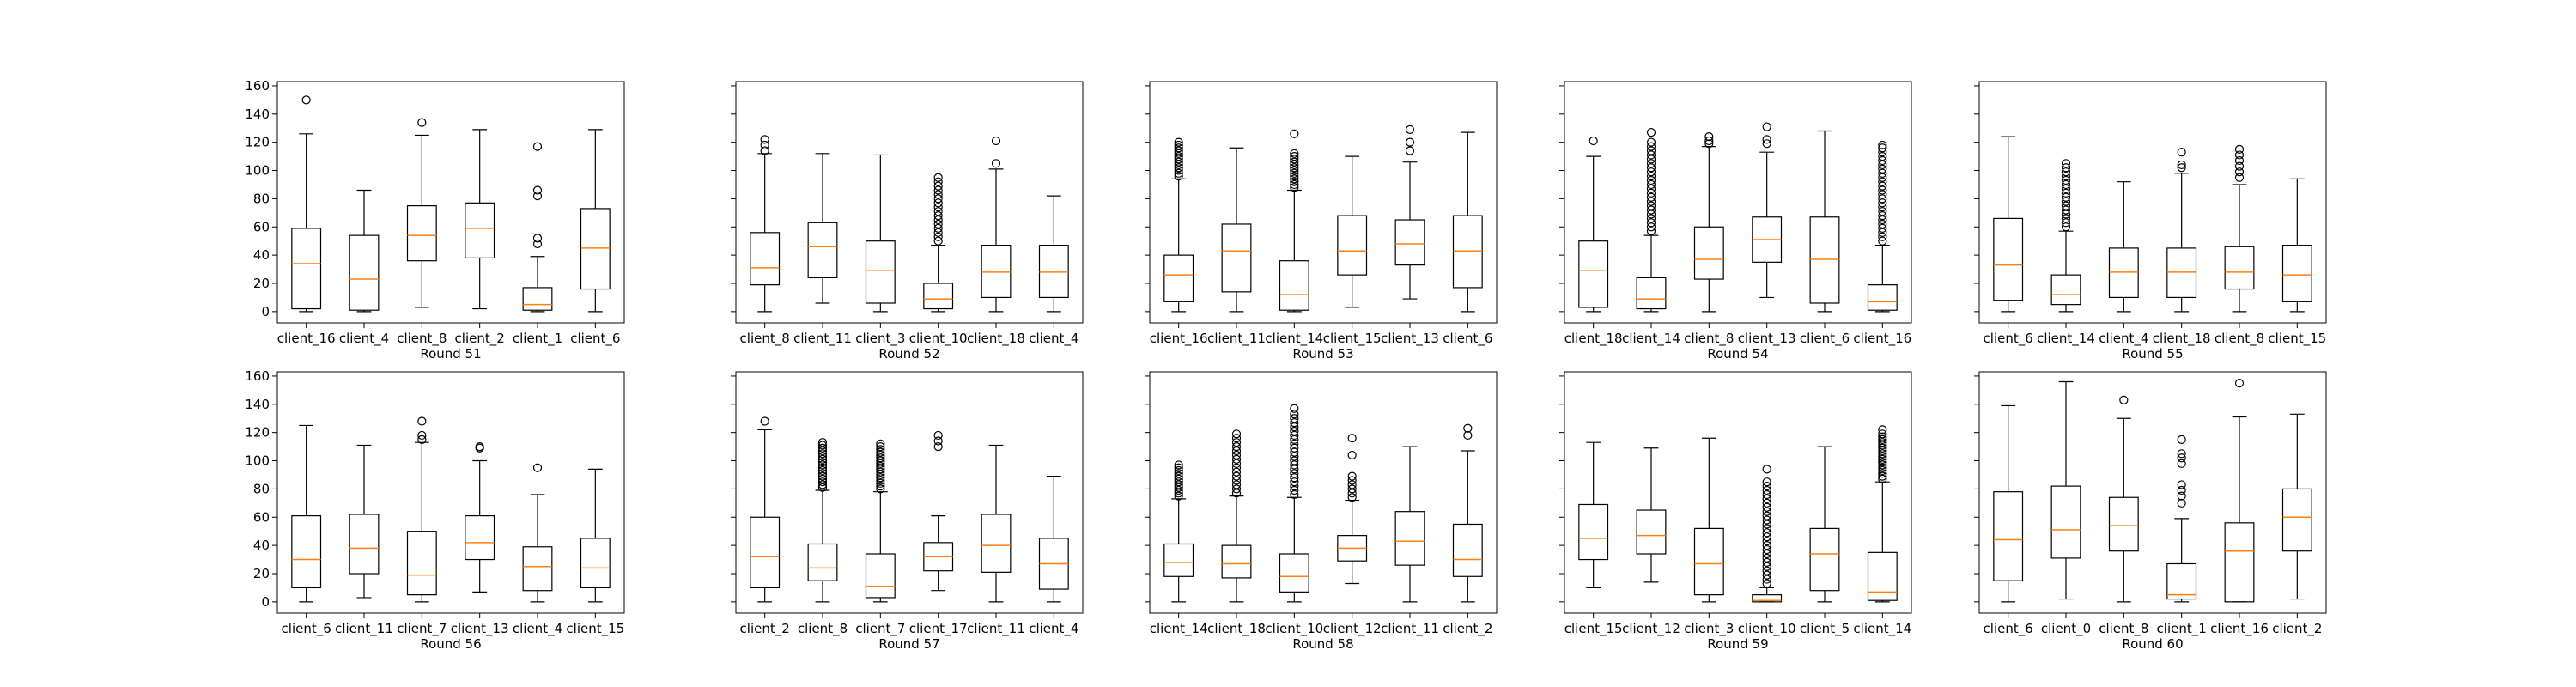 This screenshot has height=687, width=2576. What do you see at coordinates (258, 86) in the screenshot?
I see `y-tick-label: 160` at bounding box center [258, 86].